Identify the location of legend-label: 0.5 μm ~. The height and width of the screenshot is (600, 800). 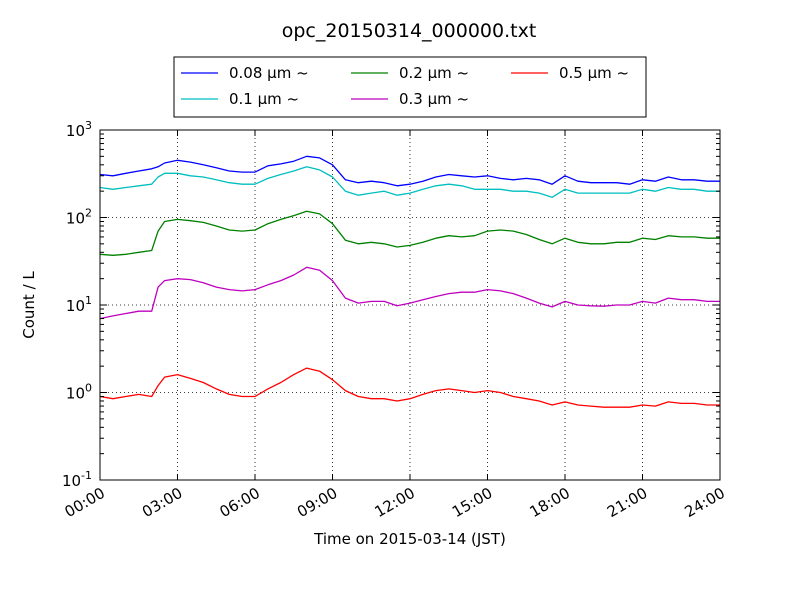
(594, 73).